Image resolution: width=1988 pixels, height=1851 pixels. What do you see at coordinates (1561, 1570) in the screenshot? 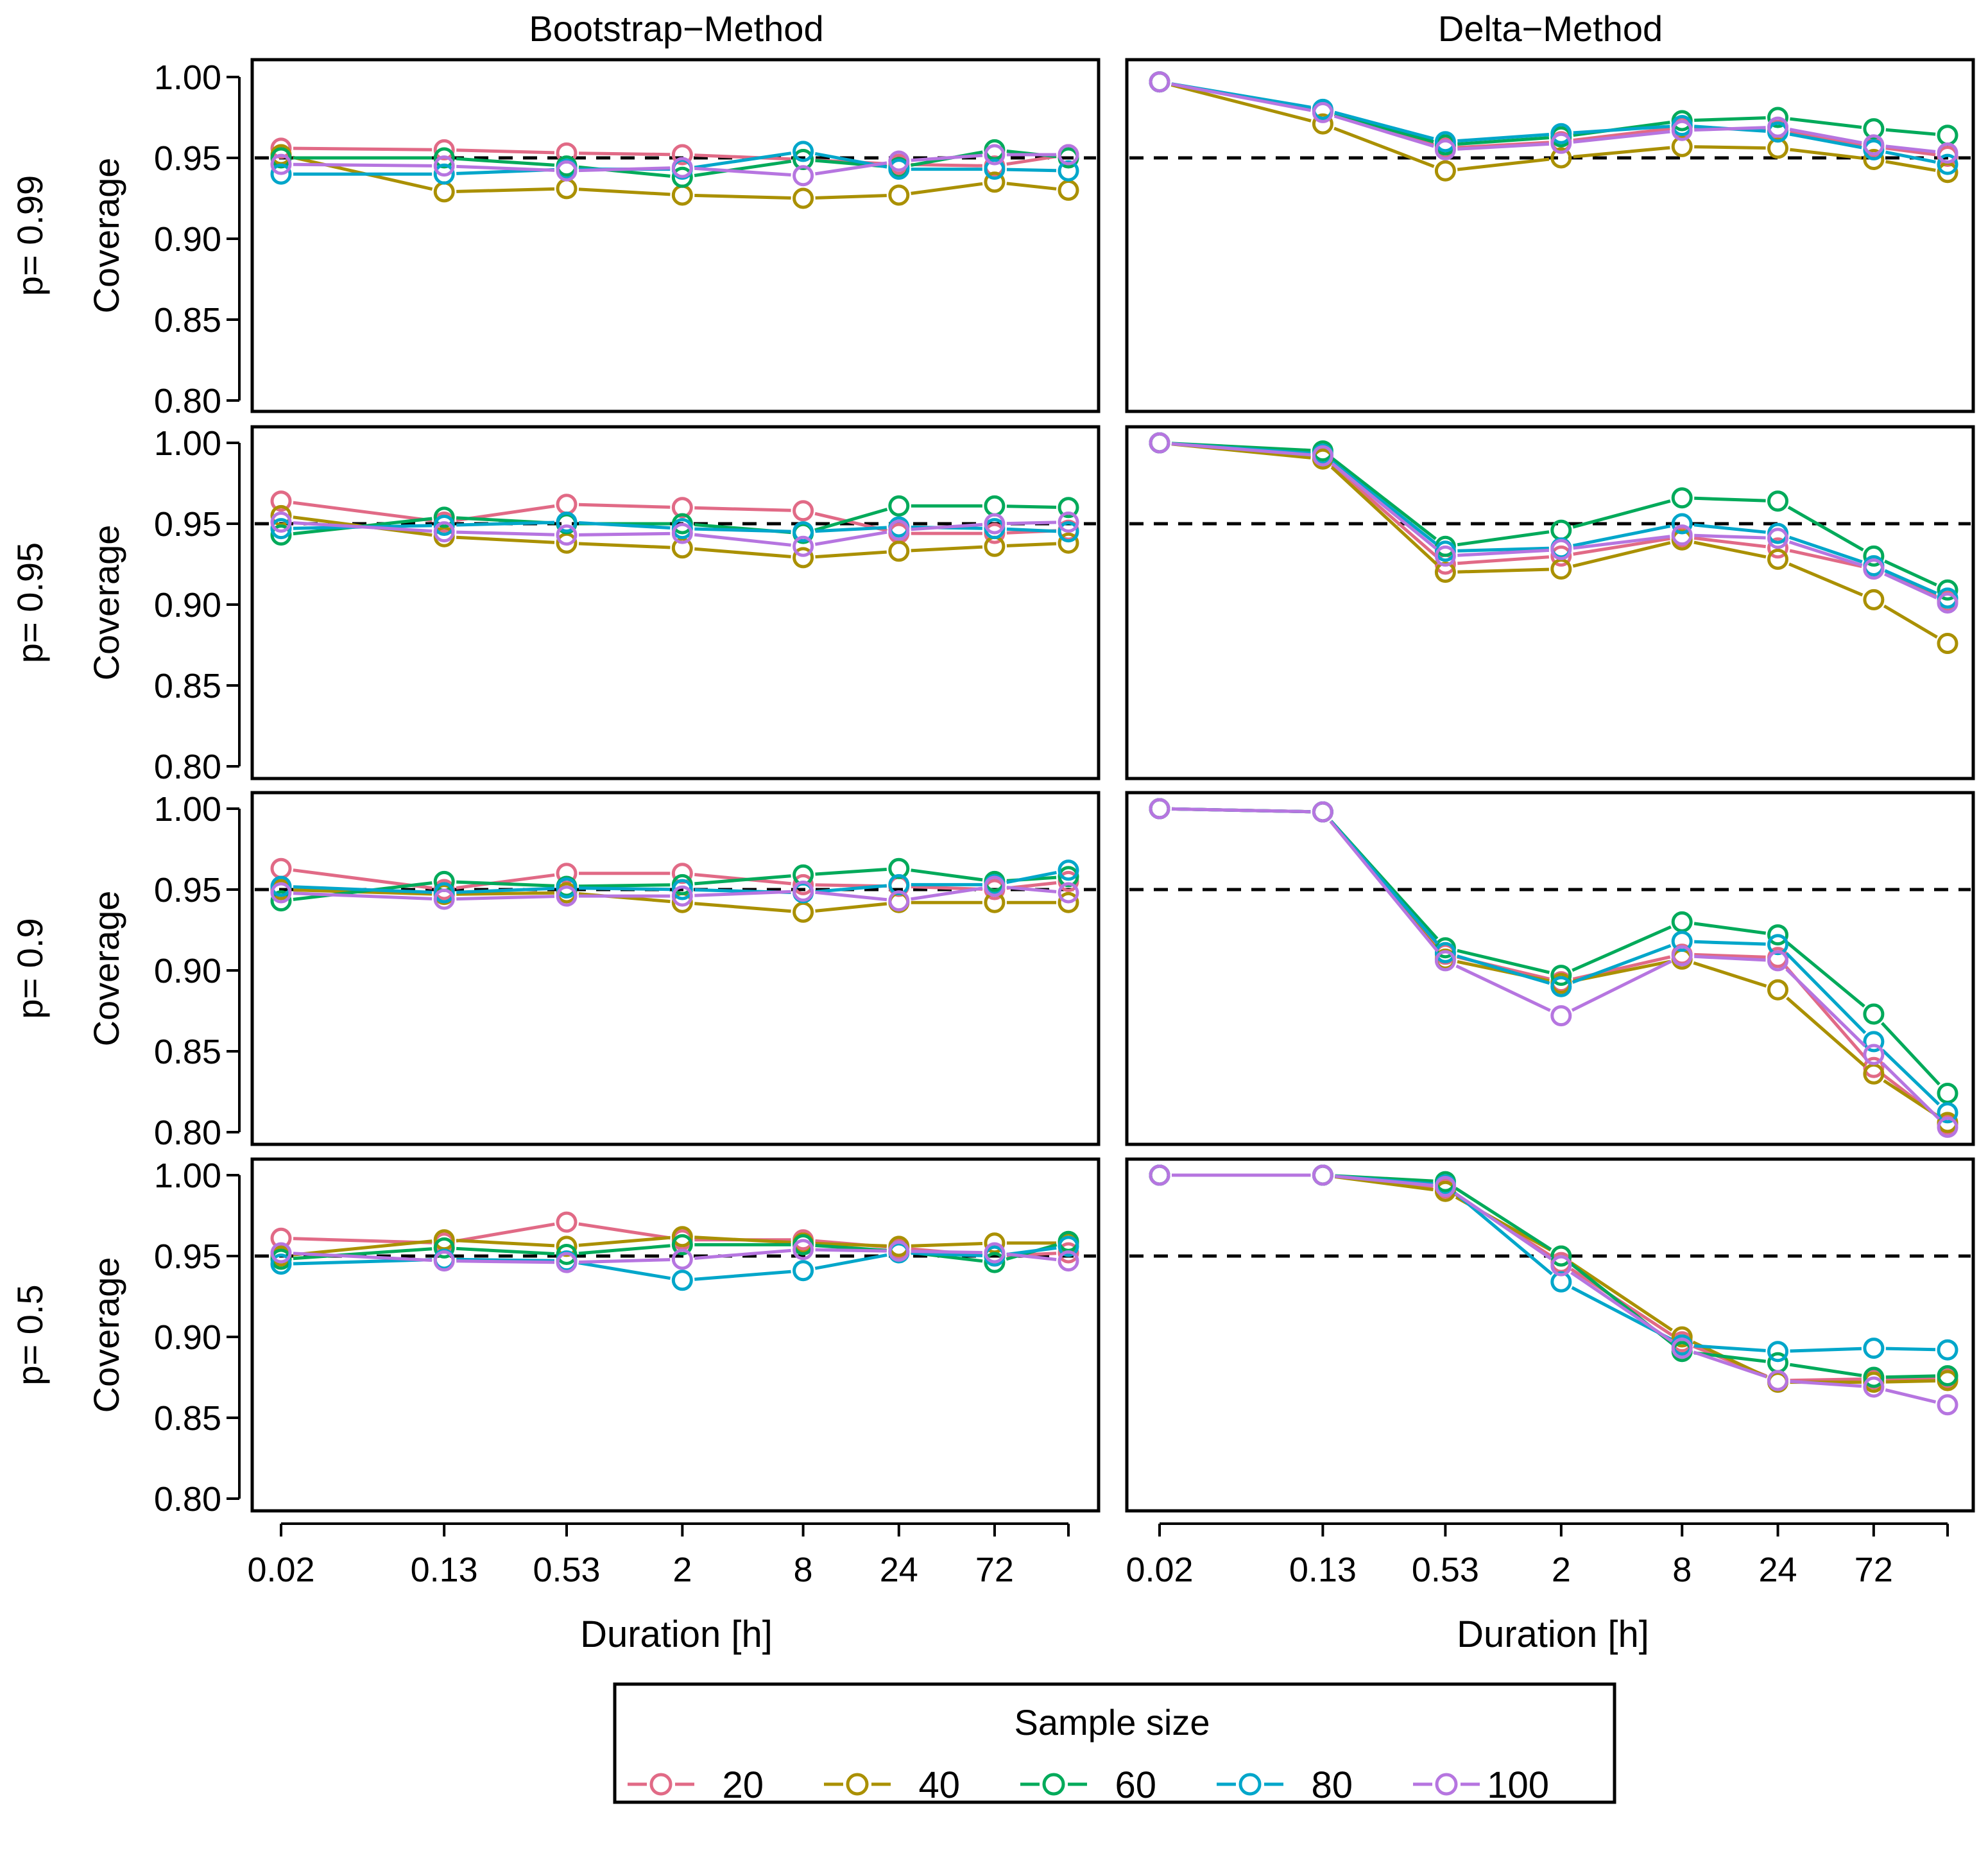
I see `x-tick-label: 2` at bounding box center [1561, 1570].